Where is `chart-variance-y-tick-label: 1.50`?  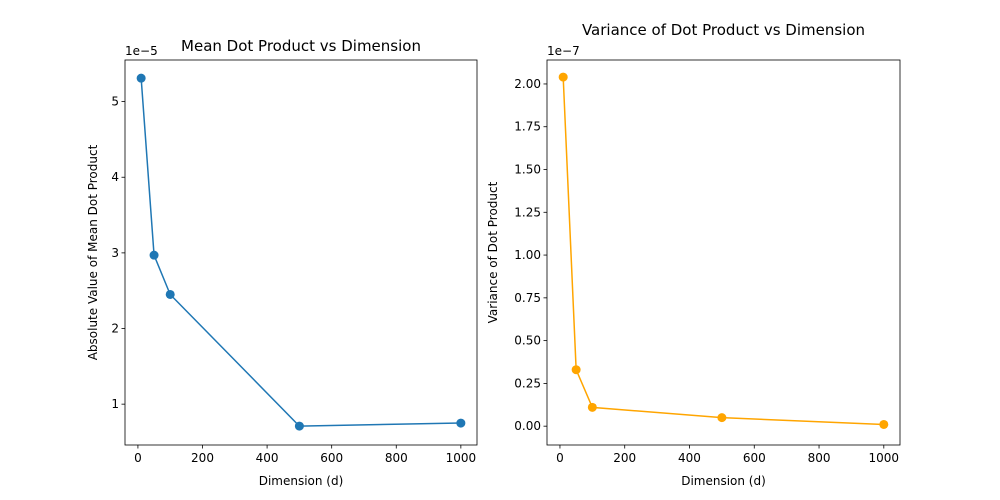 chart-variance-y-tick-label: 1.50 is located at coordinates (527, 170).